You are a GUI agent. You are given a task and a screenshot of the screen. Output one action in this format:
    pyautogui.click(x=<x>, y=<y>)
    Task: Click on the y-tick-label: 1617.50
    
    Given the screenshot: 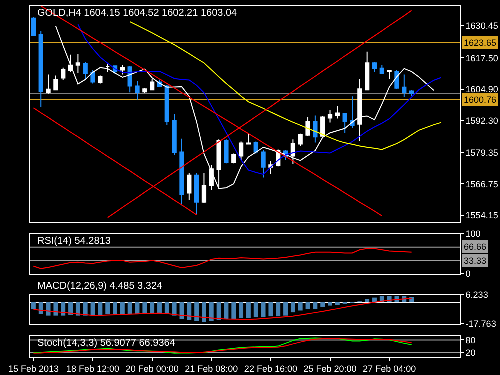 What is the action you would take?
    pyautogui.click(x=482, y=58)
    